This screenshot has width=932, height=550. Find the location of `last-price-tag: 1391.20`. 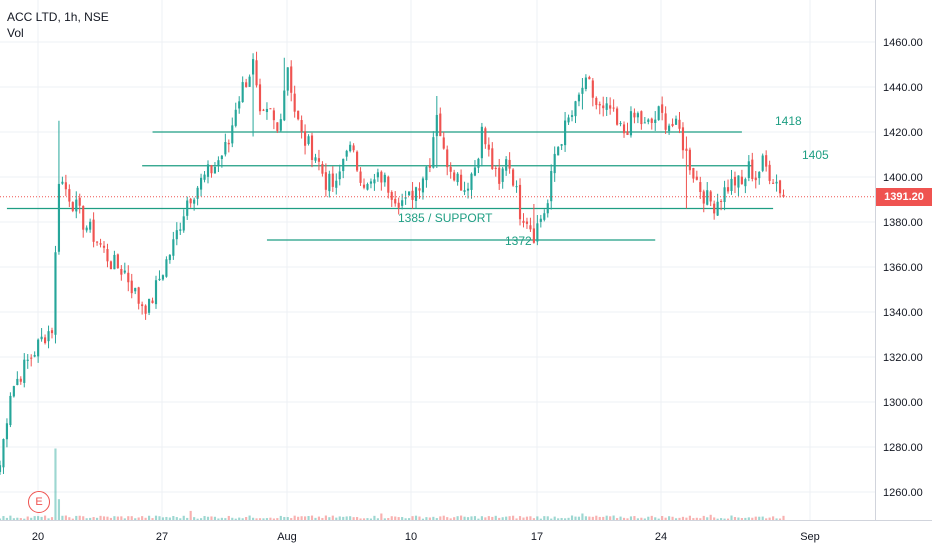

last-price-tag: 1391.20 is located at coordinates (904, 197).